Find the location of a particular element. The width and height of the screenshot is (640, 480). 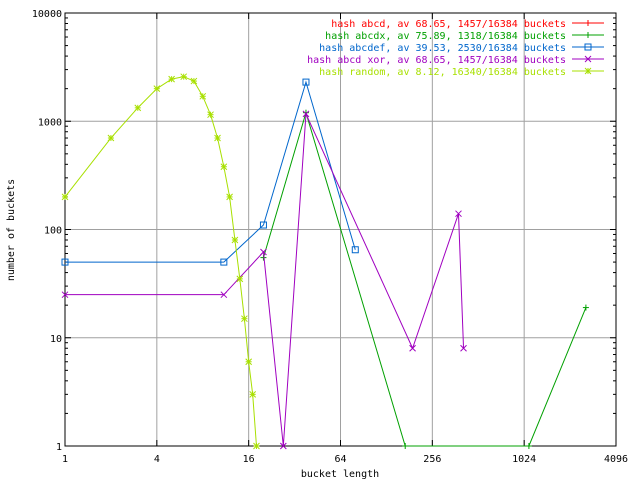

legend-entry: hash abcdx, av 75.89, 1318/16384 buckets is located at coordinates (464, 36).